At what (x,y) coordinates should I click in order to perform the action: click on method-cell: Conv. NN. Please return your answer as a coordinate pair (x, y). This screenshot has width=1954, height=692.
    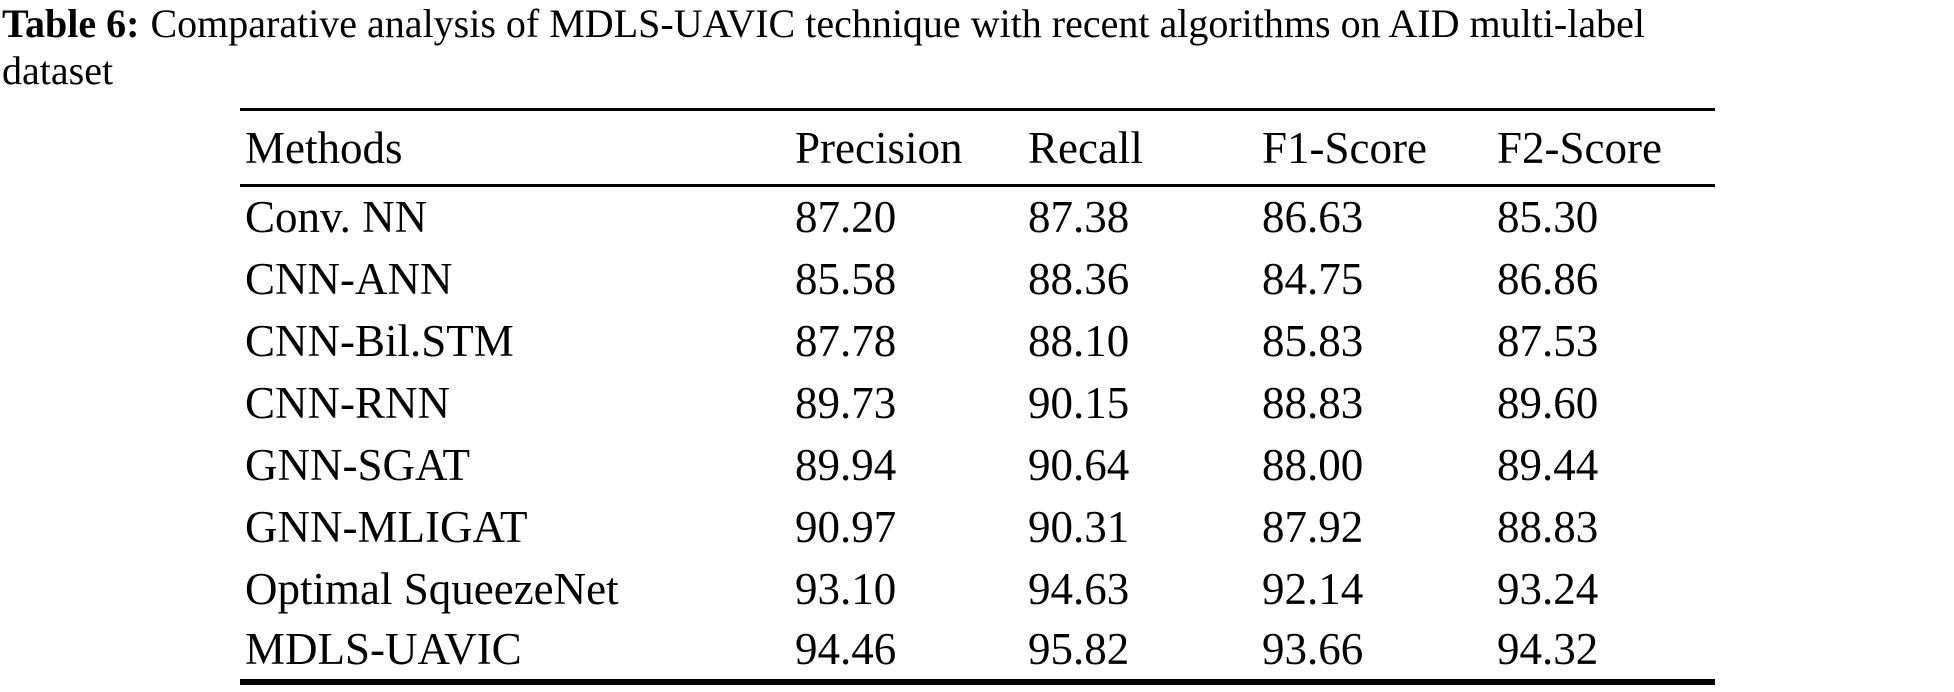
    Looking at the image, I should click on (336, 217).